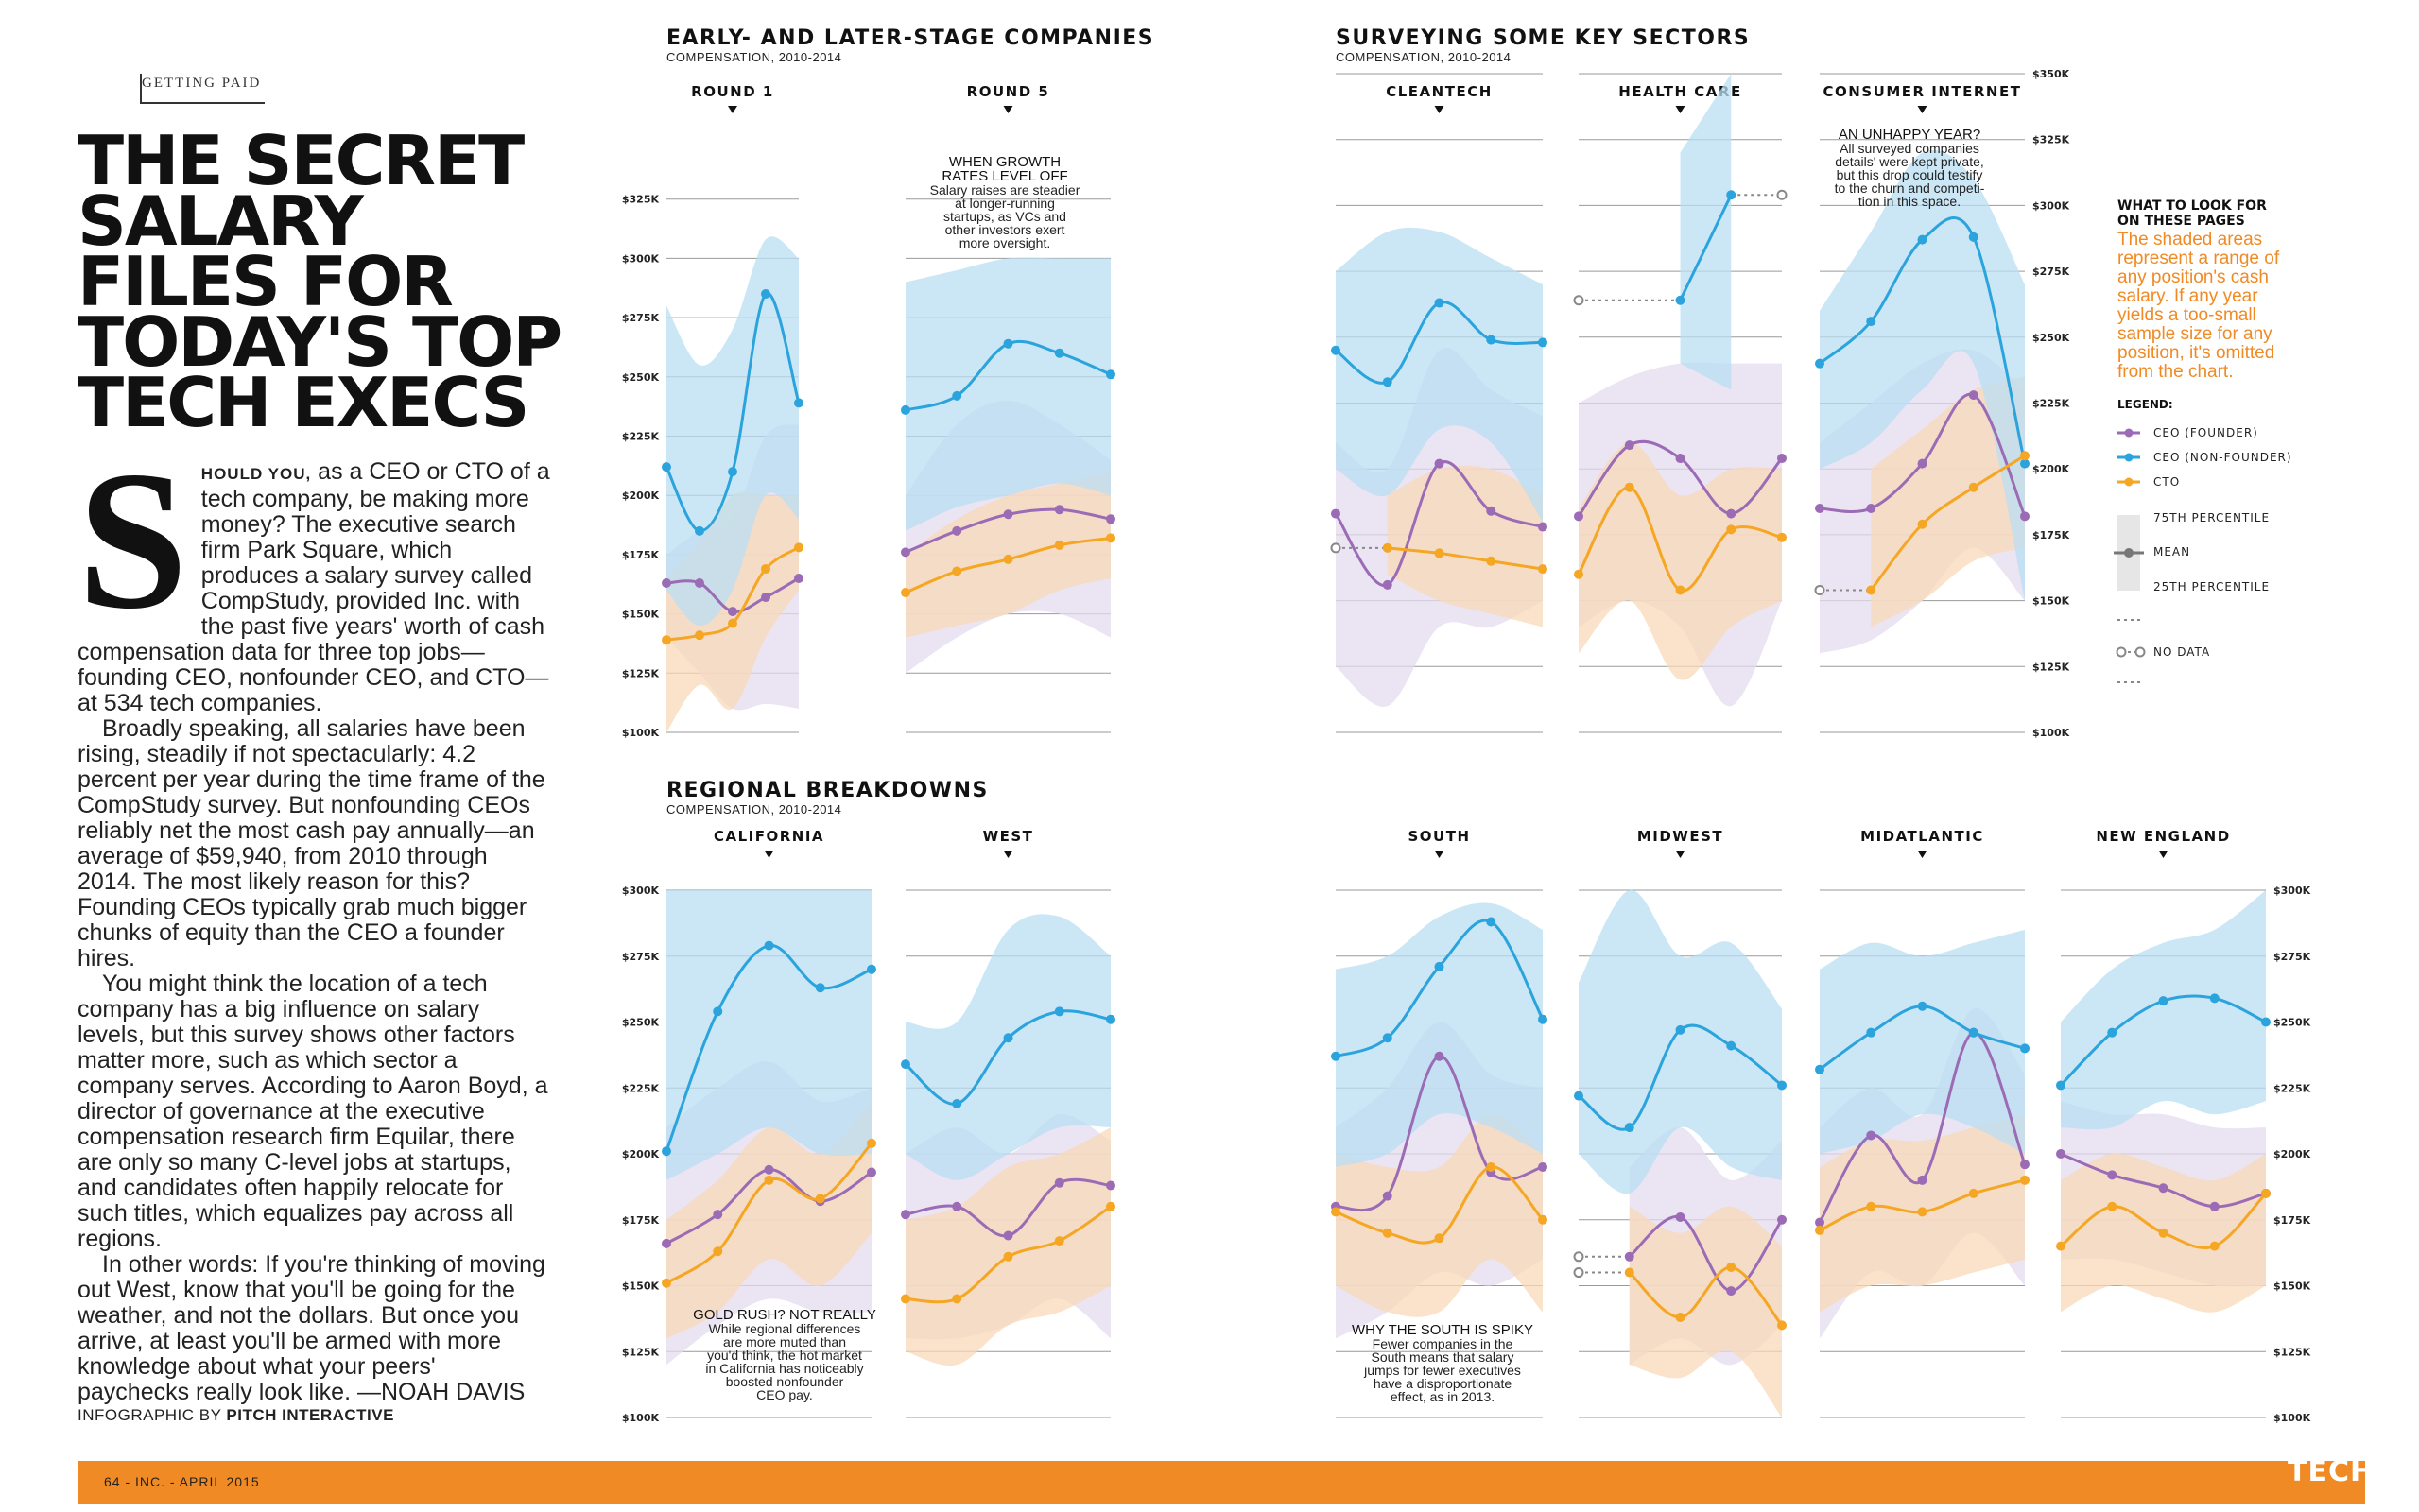 This screenshot has width=2419, height=1512. I want to click on y-tick-label: $325K, so click(641, 200).